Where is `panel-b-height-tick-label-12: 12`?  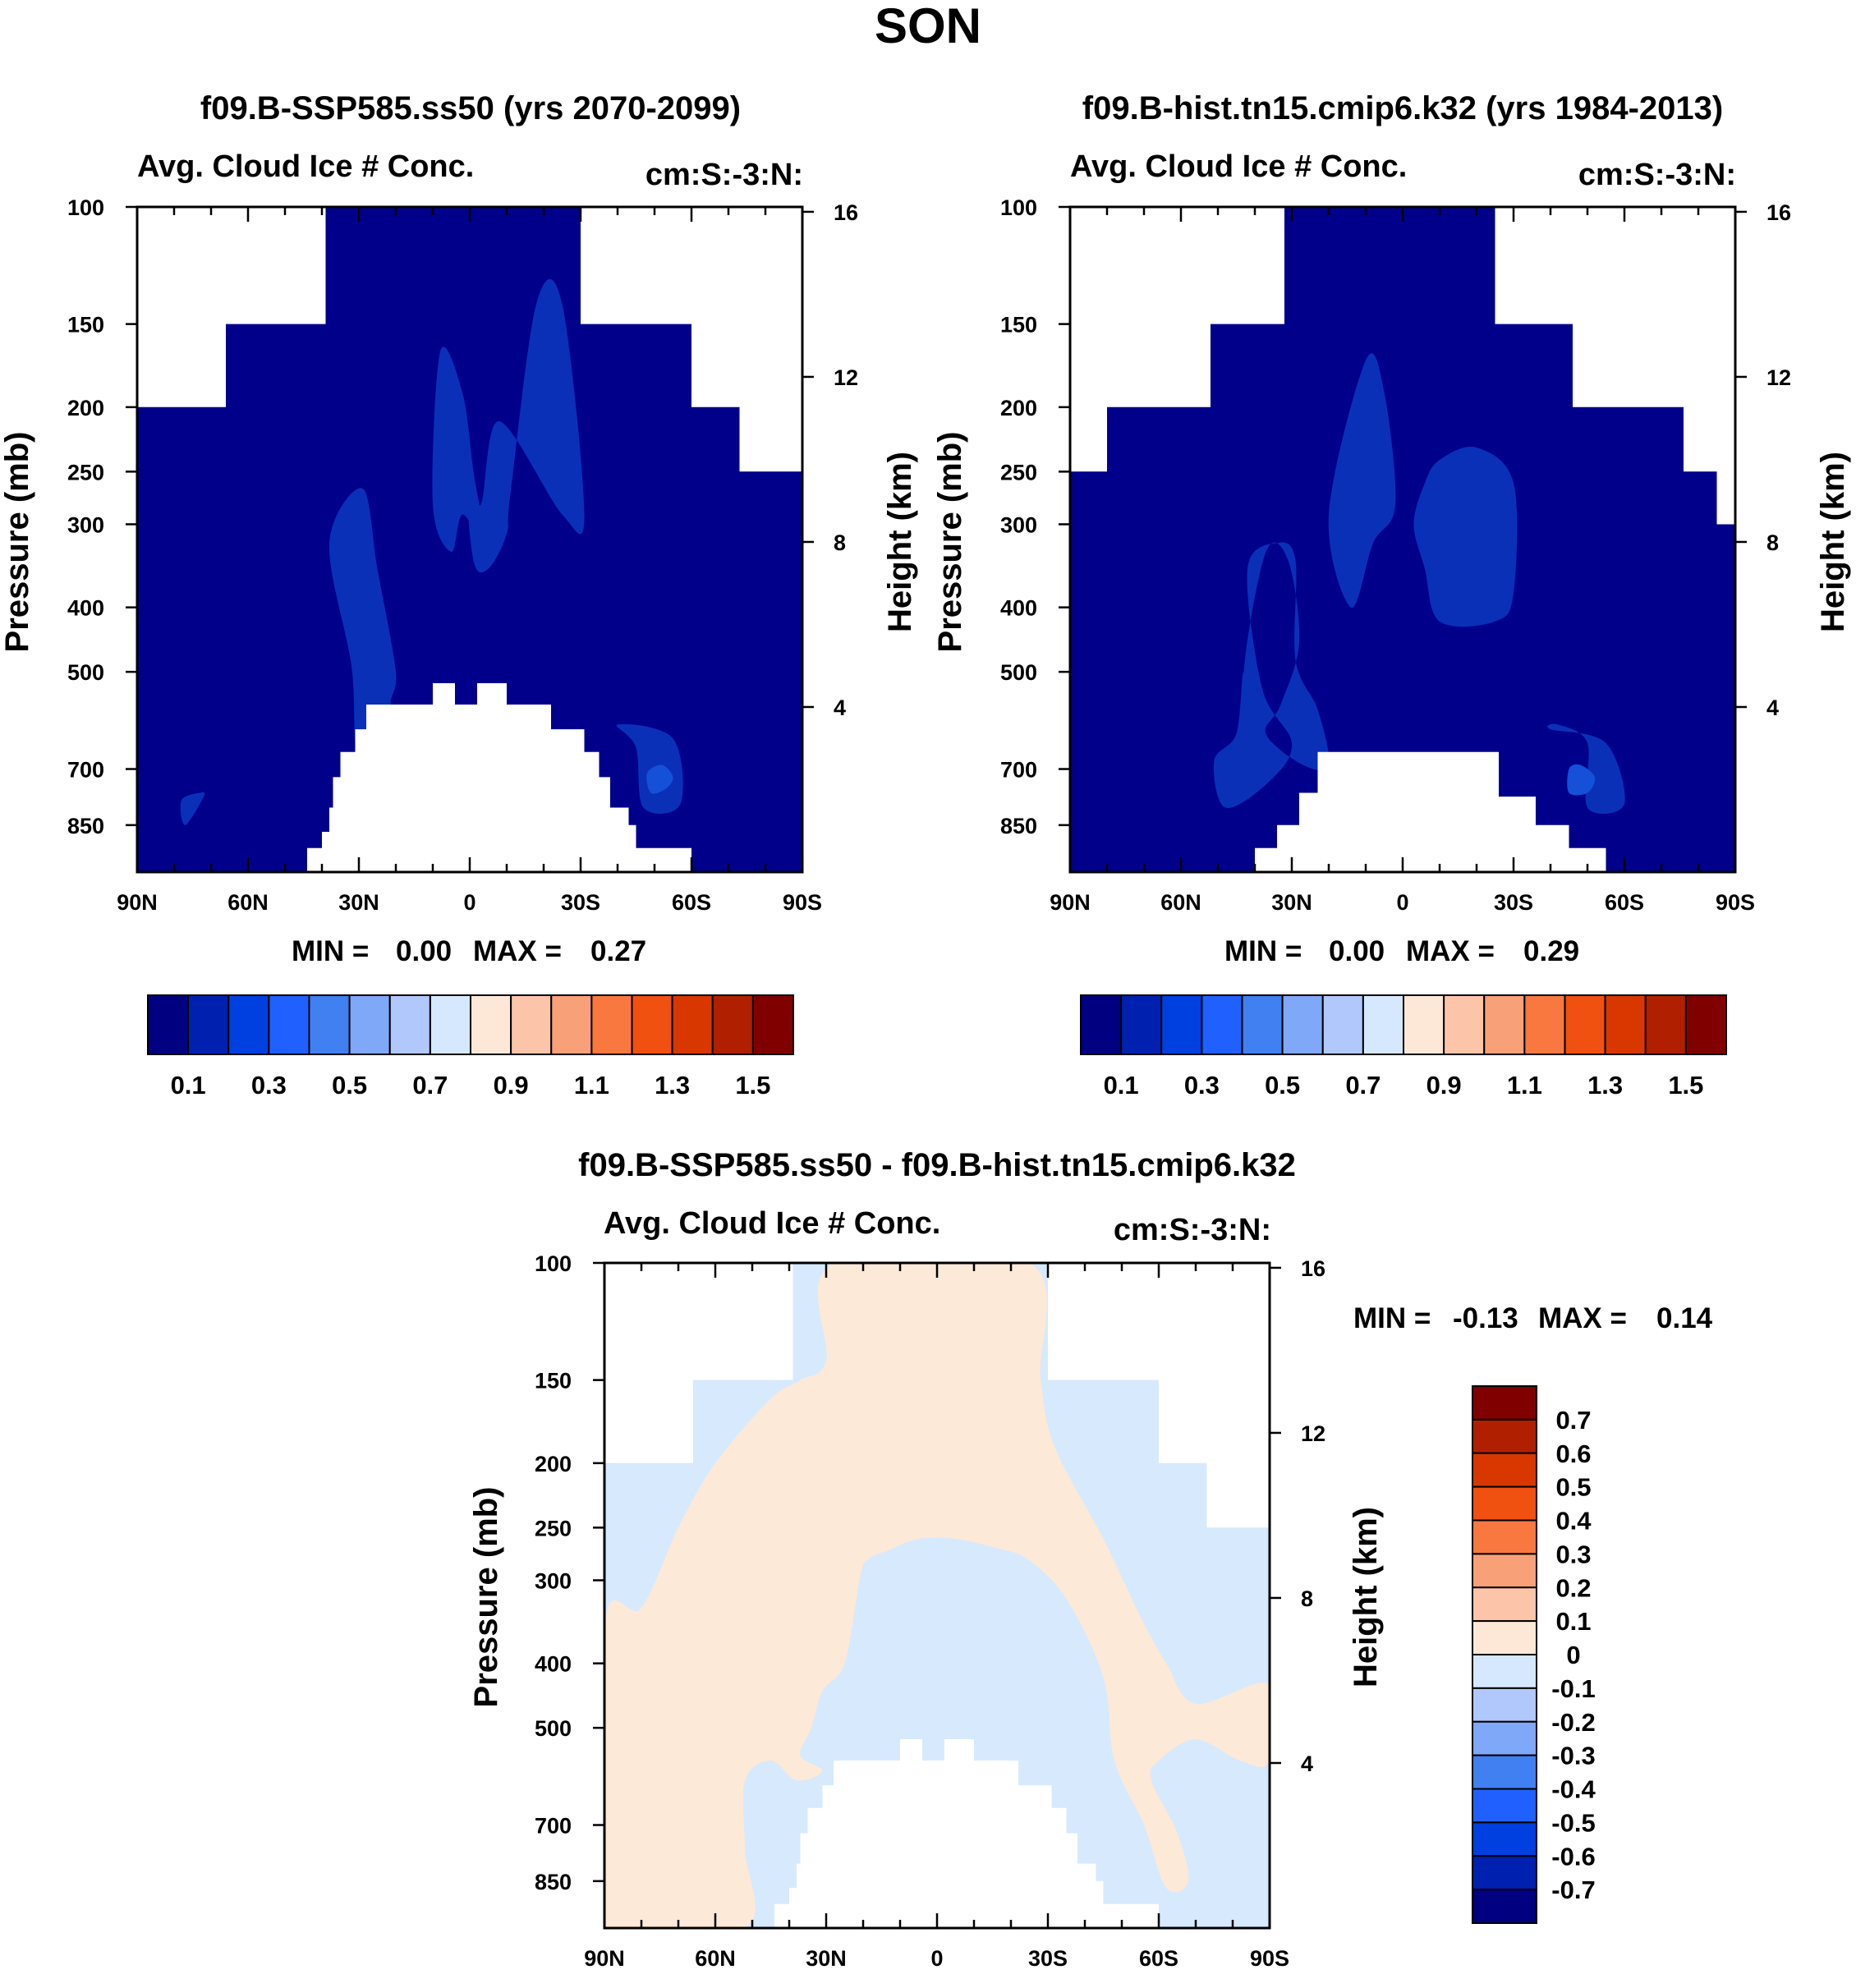 panel-b-height-tick-label-12: 12 is located at coordinates (1778, 377).